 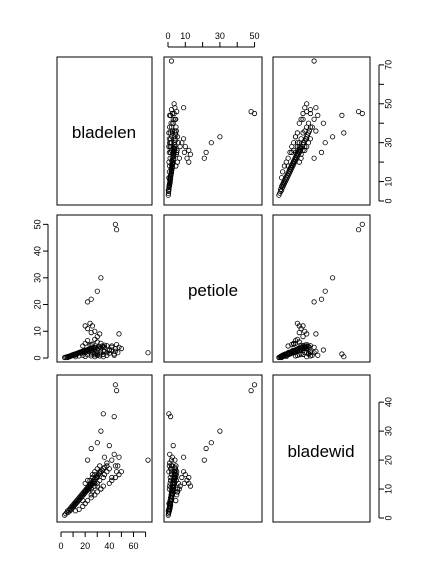 What do you see at coordinates (213, 448) in the screenshot?
I see `panel-border-bladewid-petiole` at bounding box center [213, 448].